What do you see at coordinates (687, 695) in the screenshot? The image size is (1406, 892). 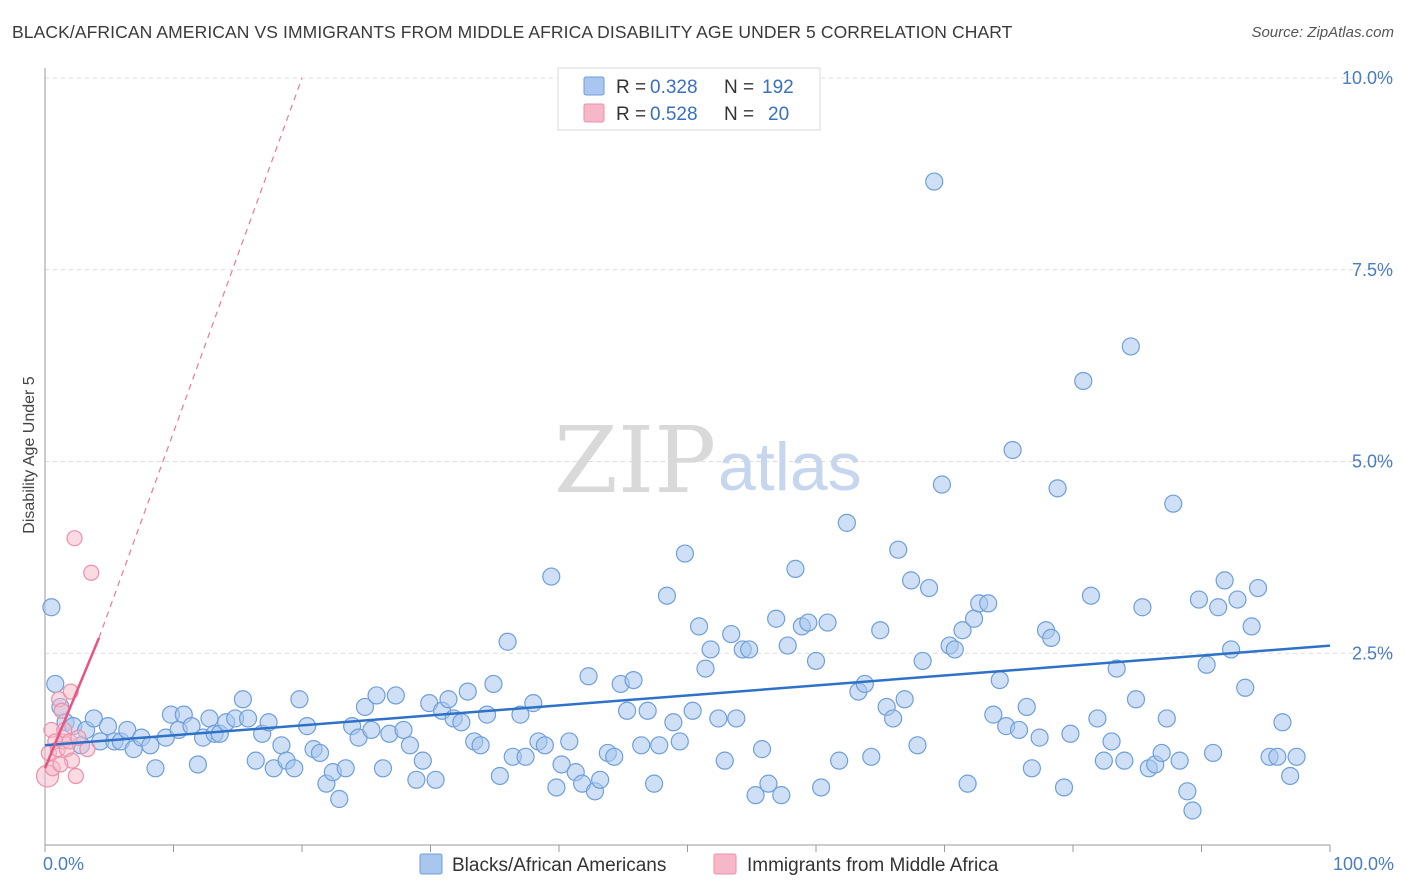 I see `trend-line-blacks` at bounding box center [687, 695].